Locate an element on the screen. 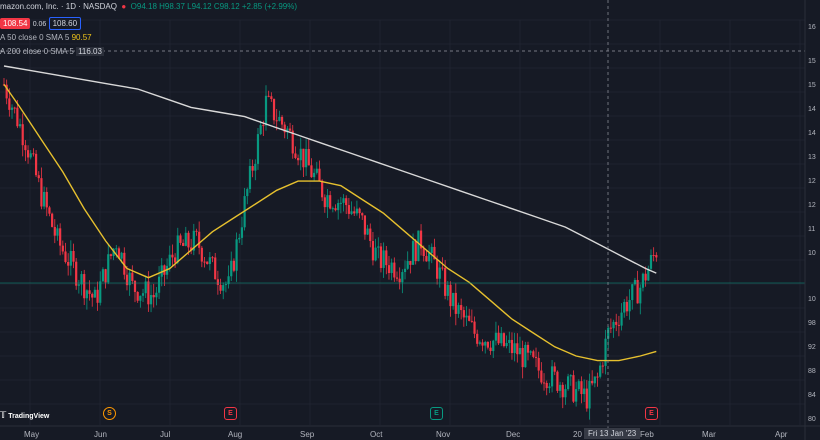 This screenshot has height=440, width=820. earnings-marker-e-2: E is located at coordinates (436, 413).